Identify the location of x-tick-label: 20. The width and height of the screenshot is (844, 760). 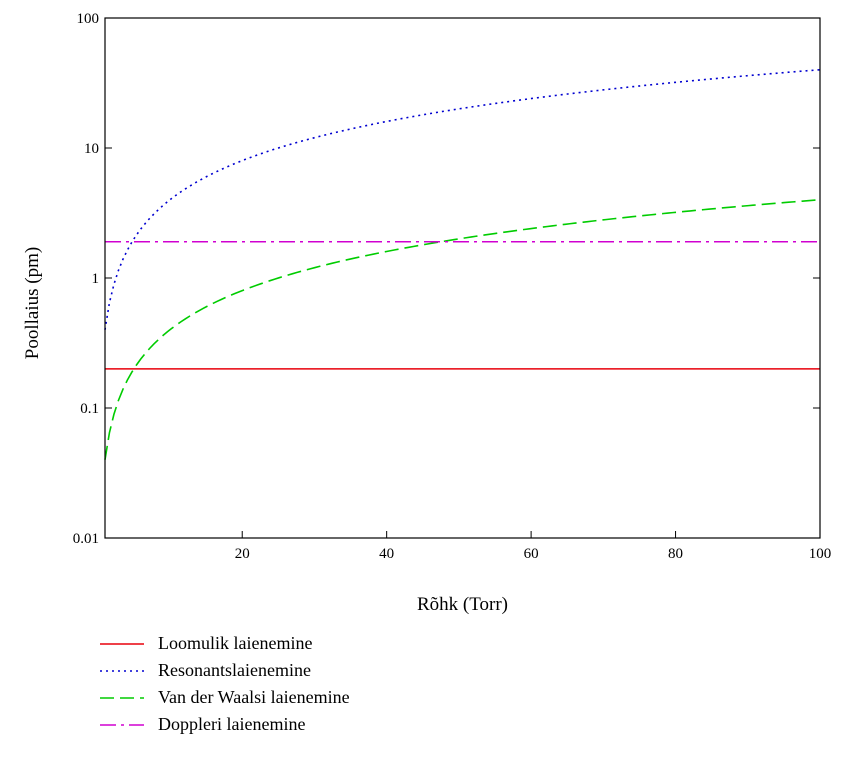
(242, 554).